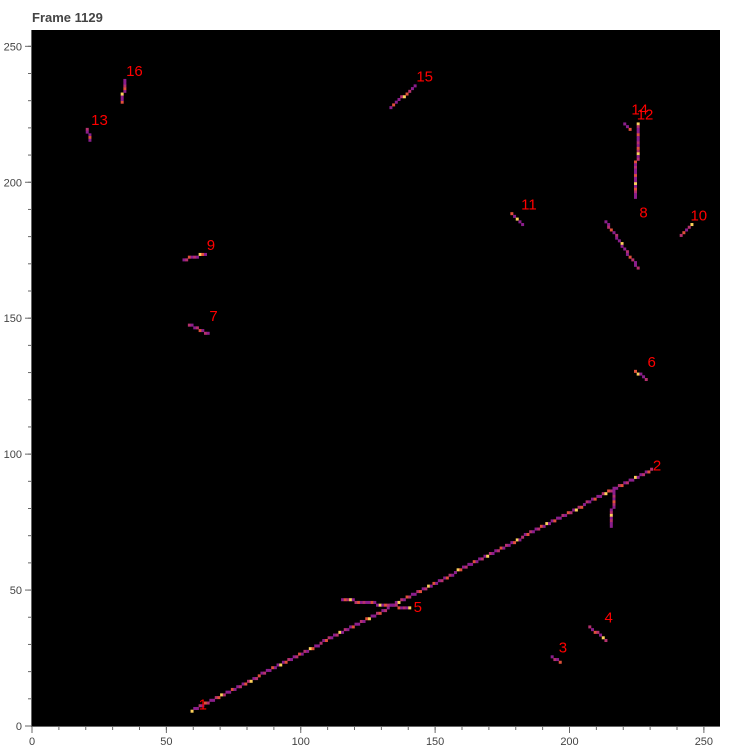 Image resolution: width=750 pixels, height=750 pixels. What do you see at coordinates (704, 742) in the screenshot?
I see `x-tick-label: 250` at bounding box center [704, 742].